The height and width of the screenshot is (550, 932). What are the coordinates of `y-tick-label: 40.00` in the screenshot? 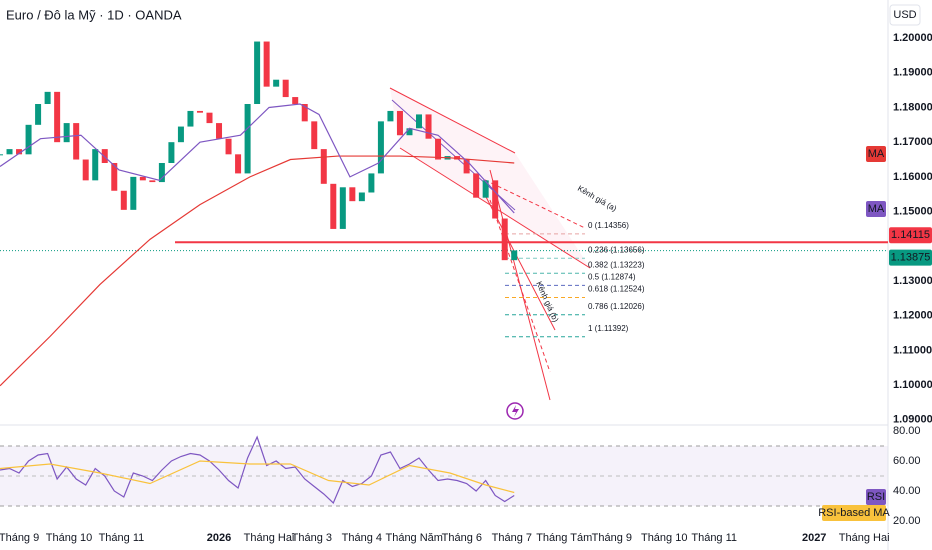 It's located at (907, 491).